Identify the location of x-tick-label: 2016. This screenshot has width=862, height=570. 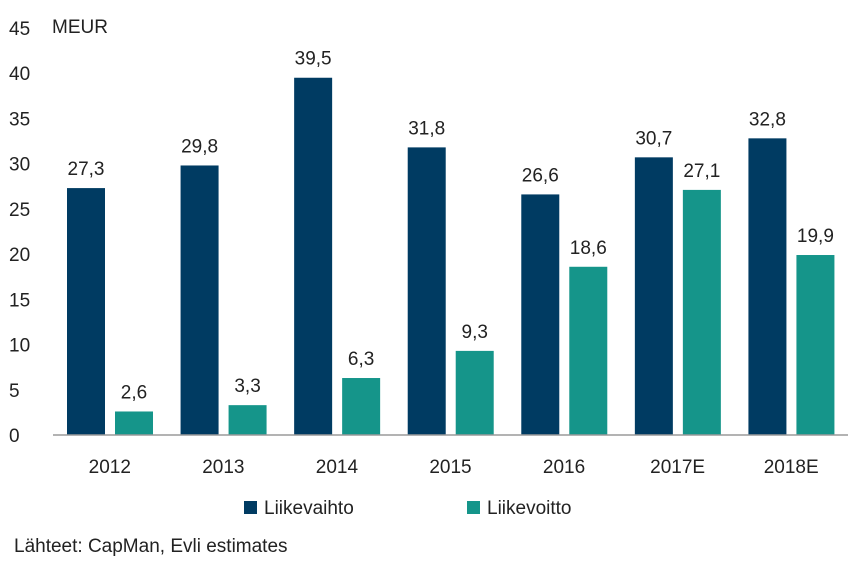
(564, 467).